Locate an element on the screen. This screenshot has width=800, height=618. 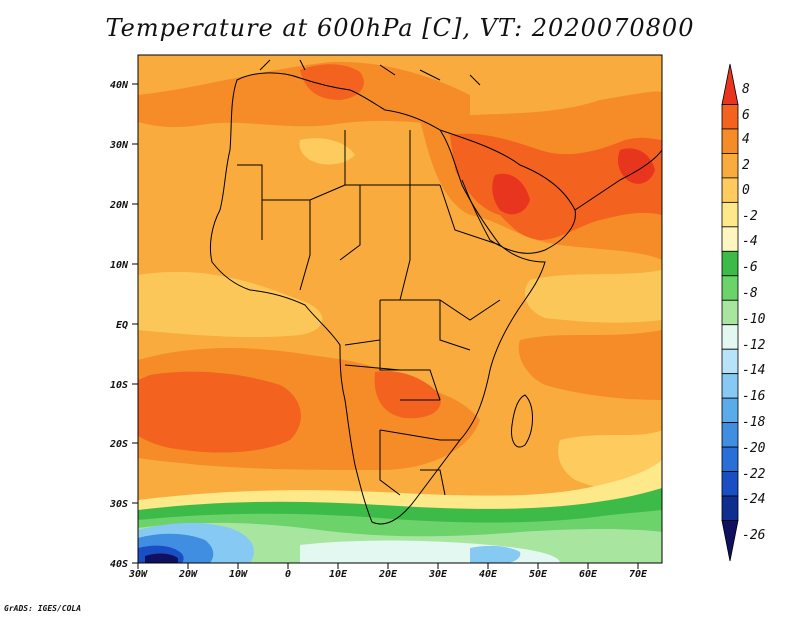
lat-labels: 40N 30N 20N 10N EQ 10S 20S 30S 40S is located at coordinates (119, 325).